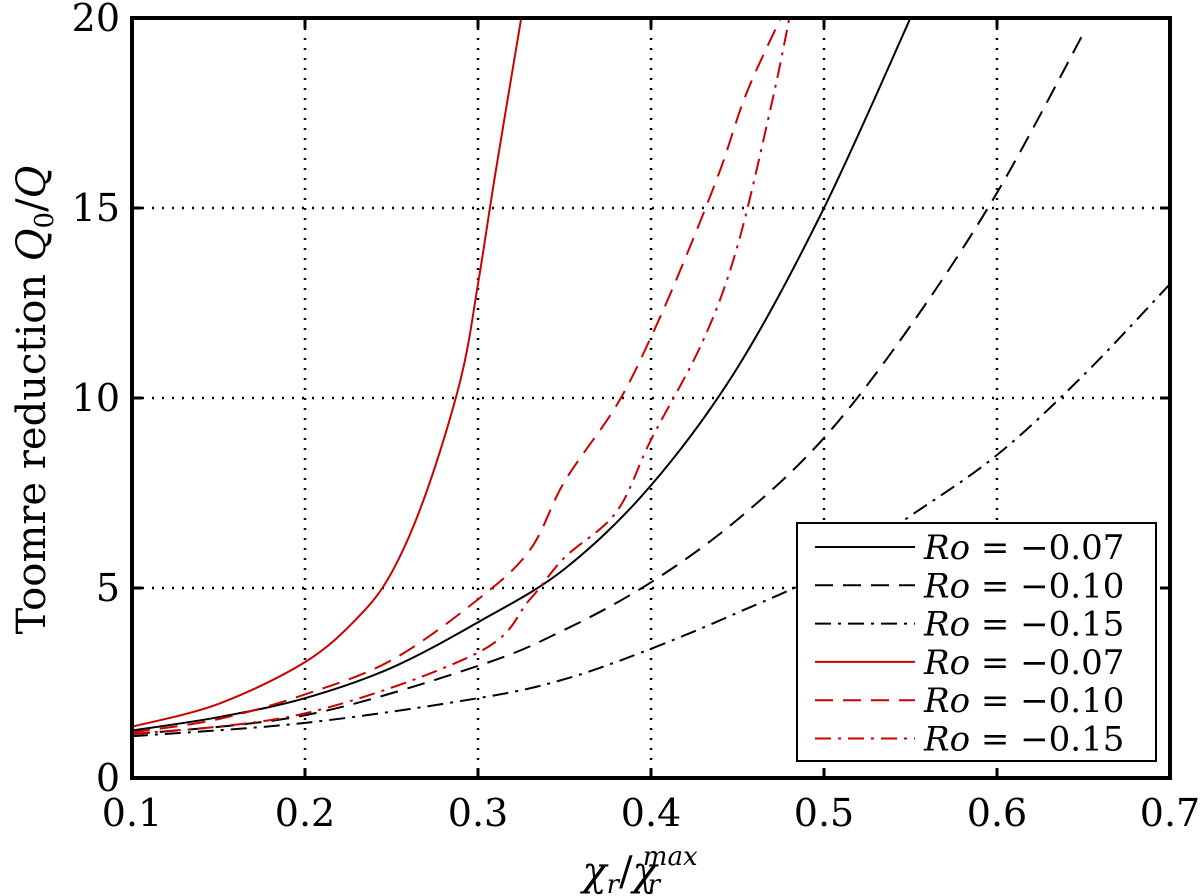  I want to click on x-tick-label: 0.3, so click(478, 813).